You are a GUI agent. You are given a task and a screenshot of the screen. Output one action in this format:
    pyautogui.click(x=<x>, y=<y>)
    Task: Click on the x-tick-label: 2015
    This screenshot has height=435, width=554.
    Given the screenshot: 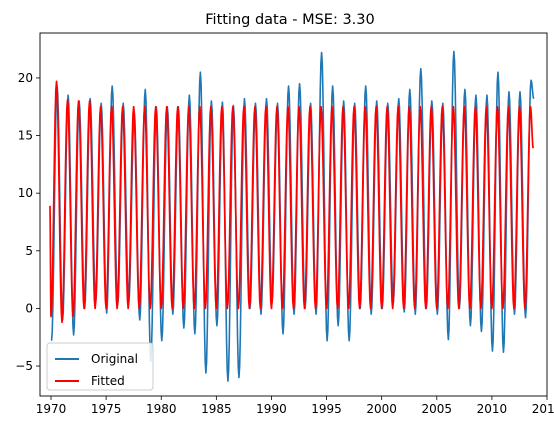 What is the action you would take?
    pyautogui.click(x=543, y=409)
    